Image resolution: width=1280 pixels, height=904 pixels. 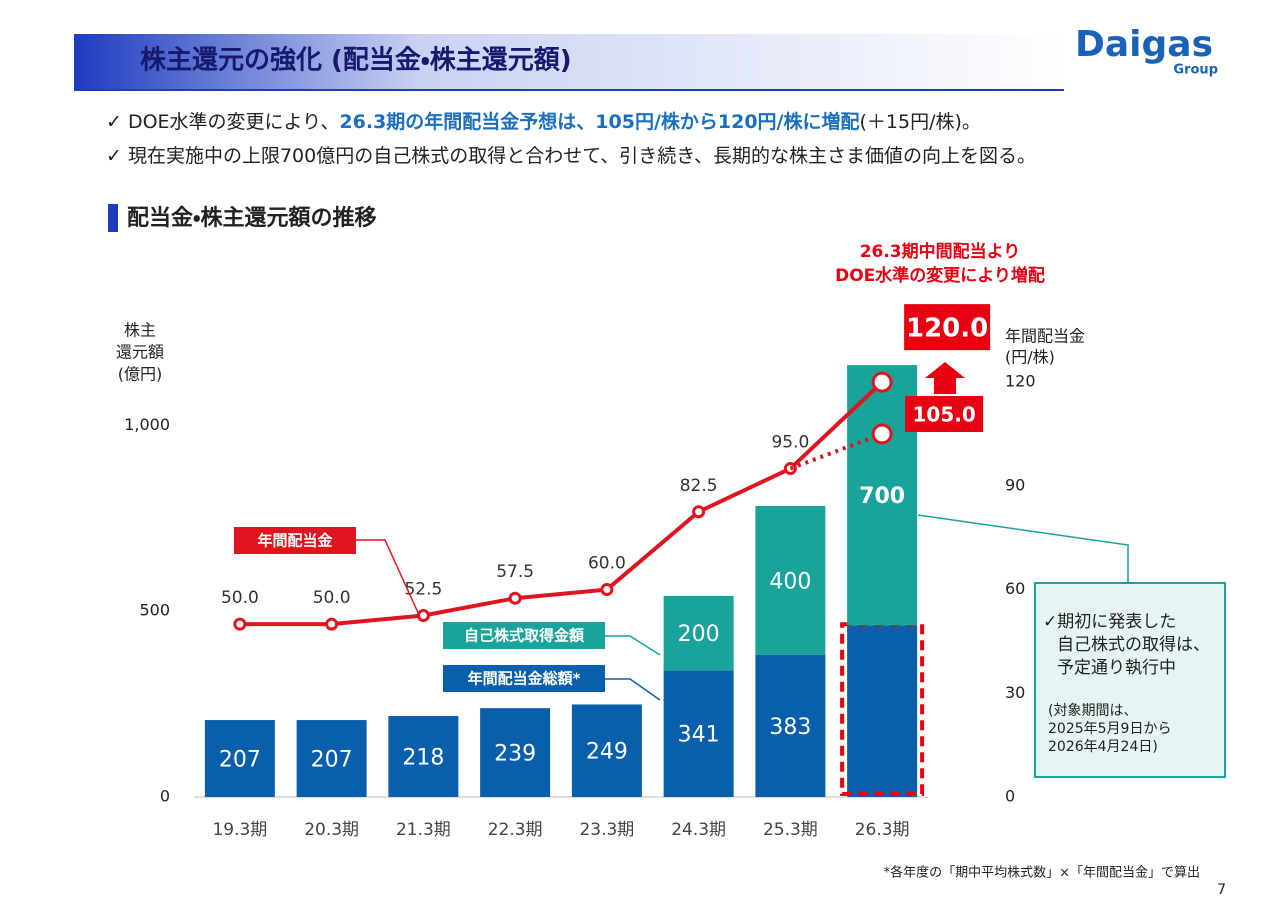 What do you see at coordinates (1030, 357) in the screenshot?
I see `y2-axis-label: (円/株)` at bounding box center [1030, 357].